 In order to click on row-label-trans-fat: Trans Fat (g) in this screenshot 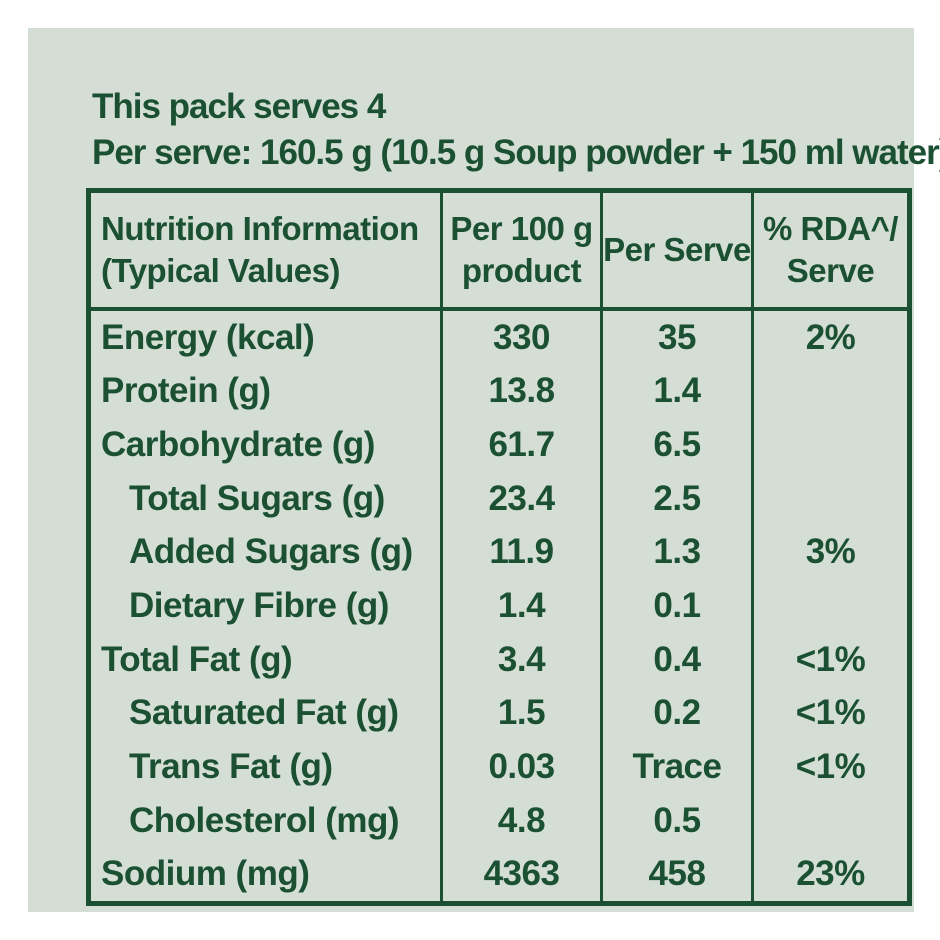, I will do `click(231, 766)`.